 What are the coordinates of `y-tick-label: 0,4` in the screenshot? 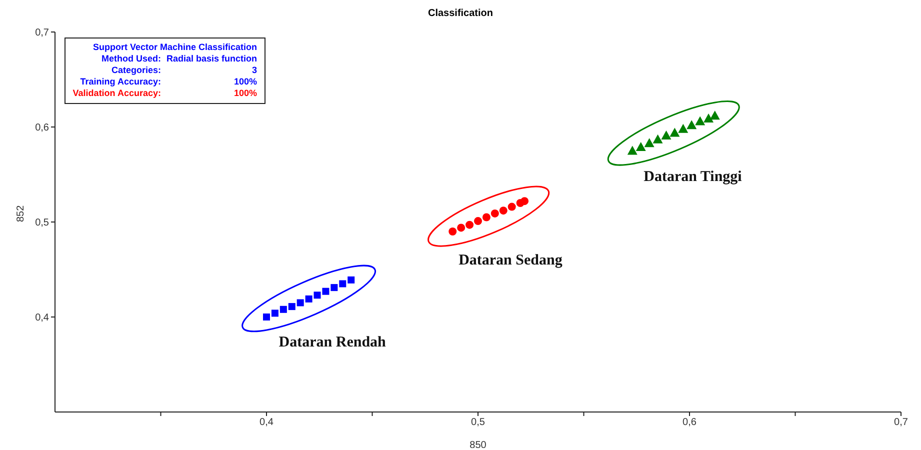 It's located at (42, 318).